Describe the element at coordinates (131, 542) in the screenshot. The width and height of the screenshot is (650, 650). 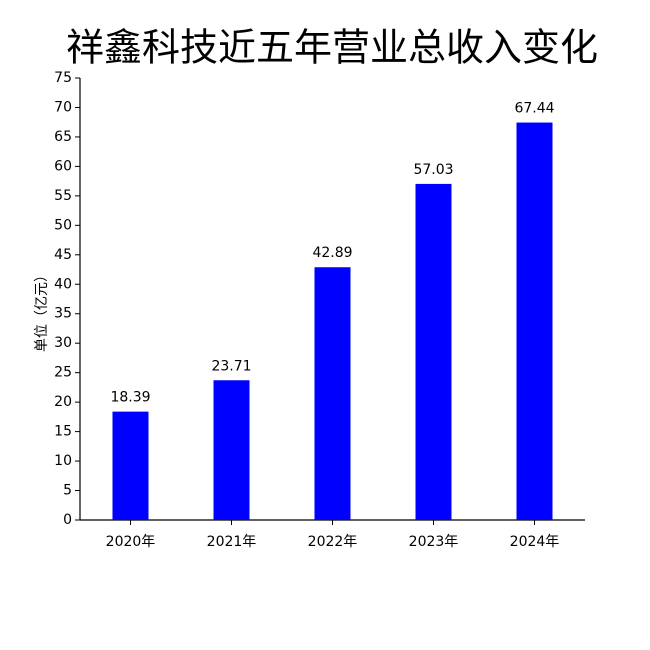
I see `x-tick-label: 2020年` at that location.